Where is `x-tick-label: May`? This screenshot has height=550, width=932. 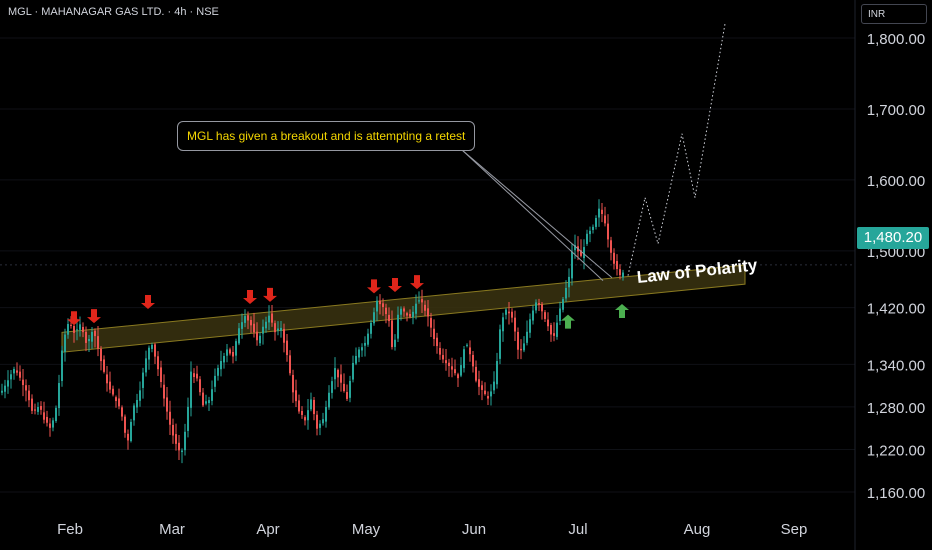 x-tick-label: May is located at coordinates (366, 529).